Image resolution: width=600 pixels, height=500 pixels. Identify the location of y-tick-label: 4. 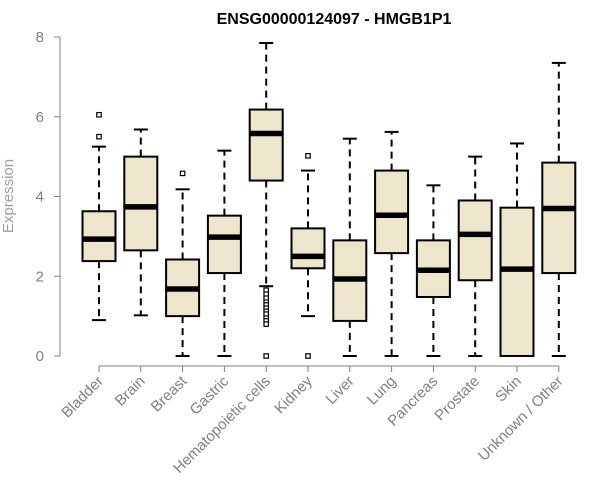
(40, 197).